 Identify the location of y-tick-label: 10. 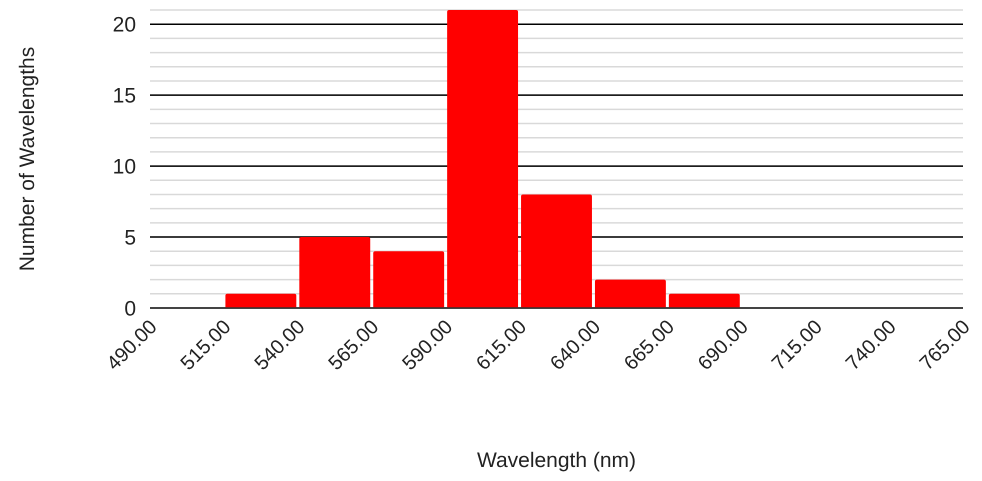
(124, 166).